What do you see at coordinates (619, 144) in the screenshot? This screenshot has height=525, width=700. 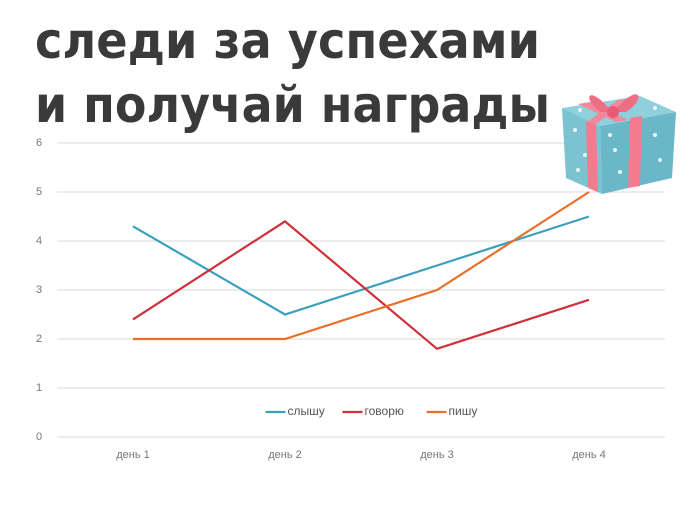 I see `gift-icon` at bounding box center [619, 144].